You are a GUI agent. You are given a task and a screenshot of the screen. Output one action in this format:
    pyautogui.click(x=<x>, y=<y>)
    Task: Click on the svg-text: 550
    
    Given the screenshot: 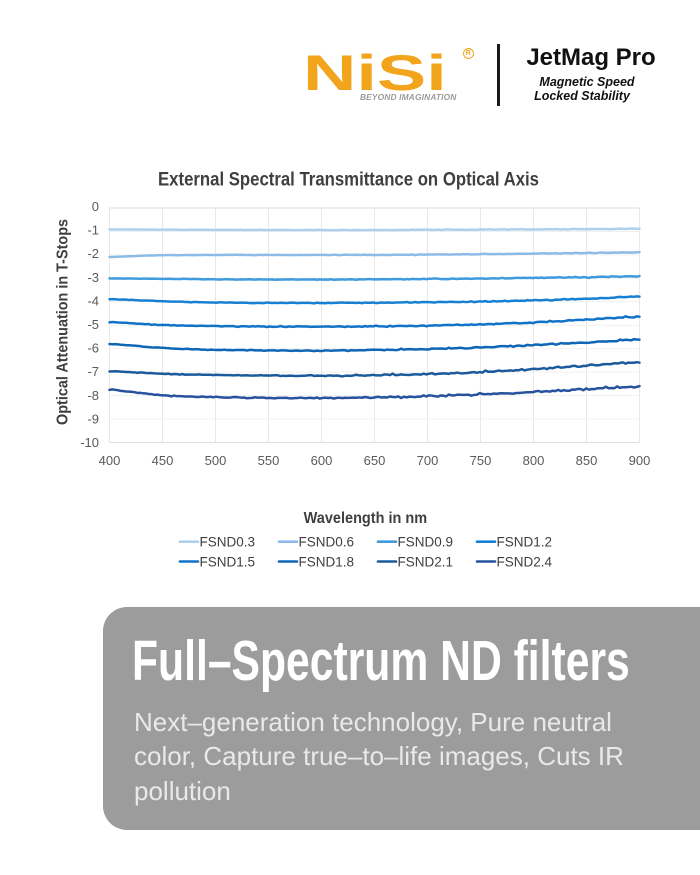 What is the action you would take?
    pyautogui.click(x=269, y=460)
    